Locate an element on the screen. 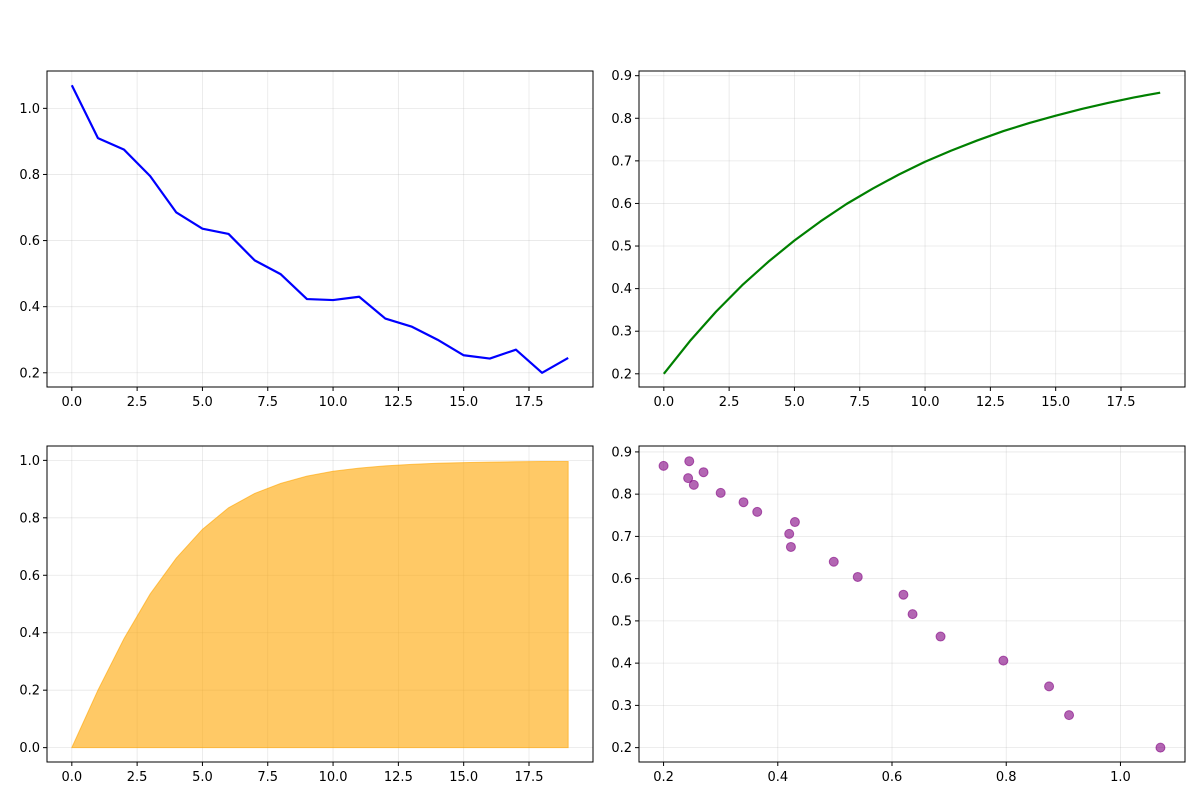 Image resolution: width=1200 pixels, height=800 pixels. y-tick-label: 0.0 is located at coordinates (29, 748).